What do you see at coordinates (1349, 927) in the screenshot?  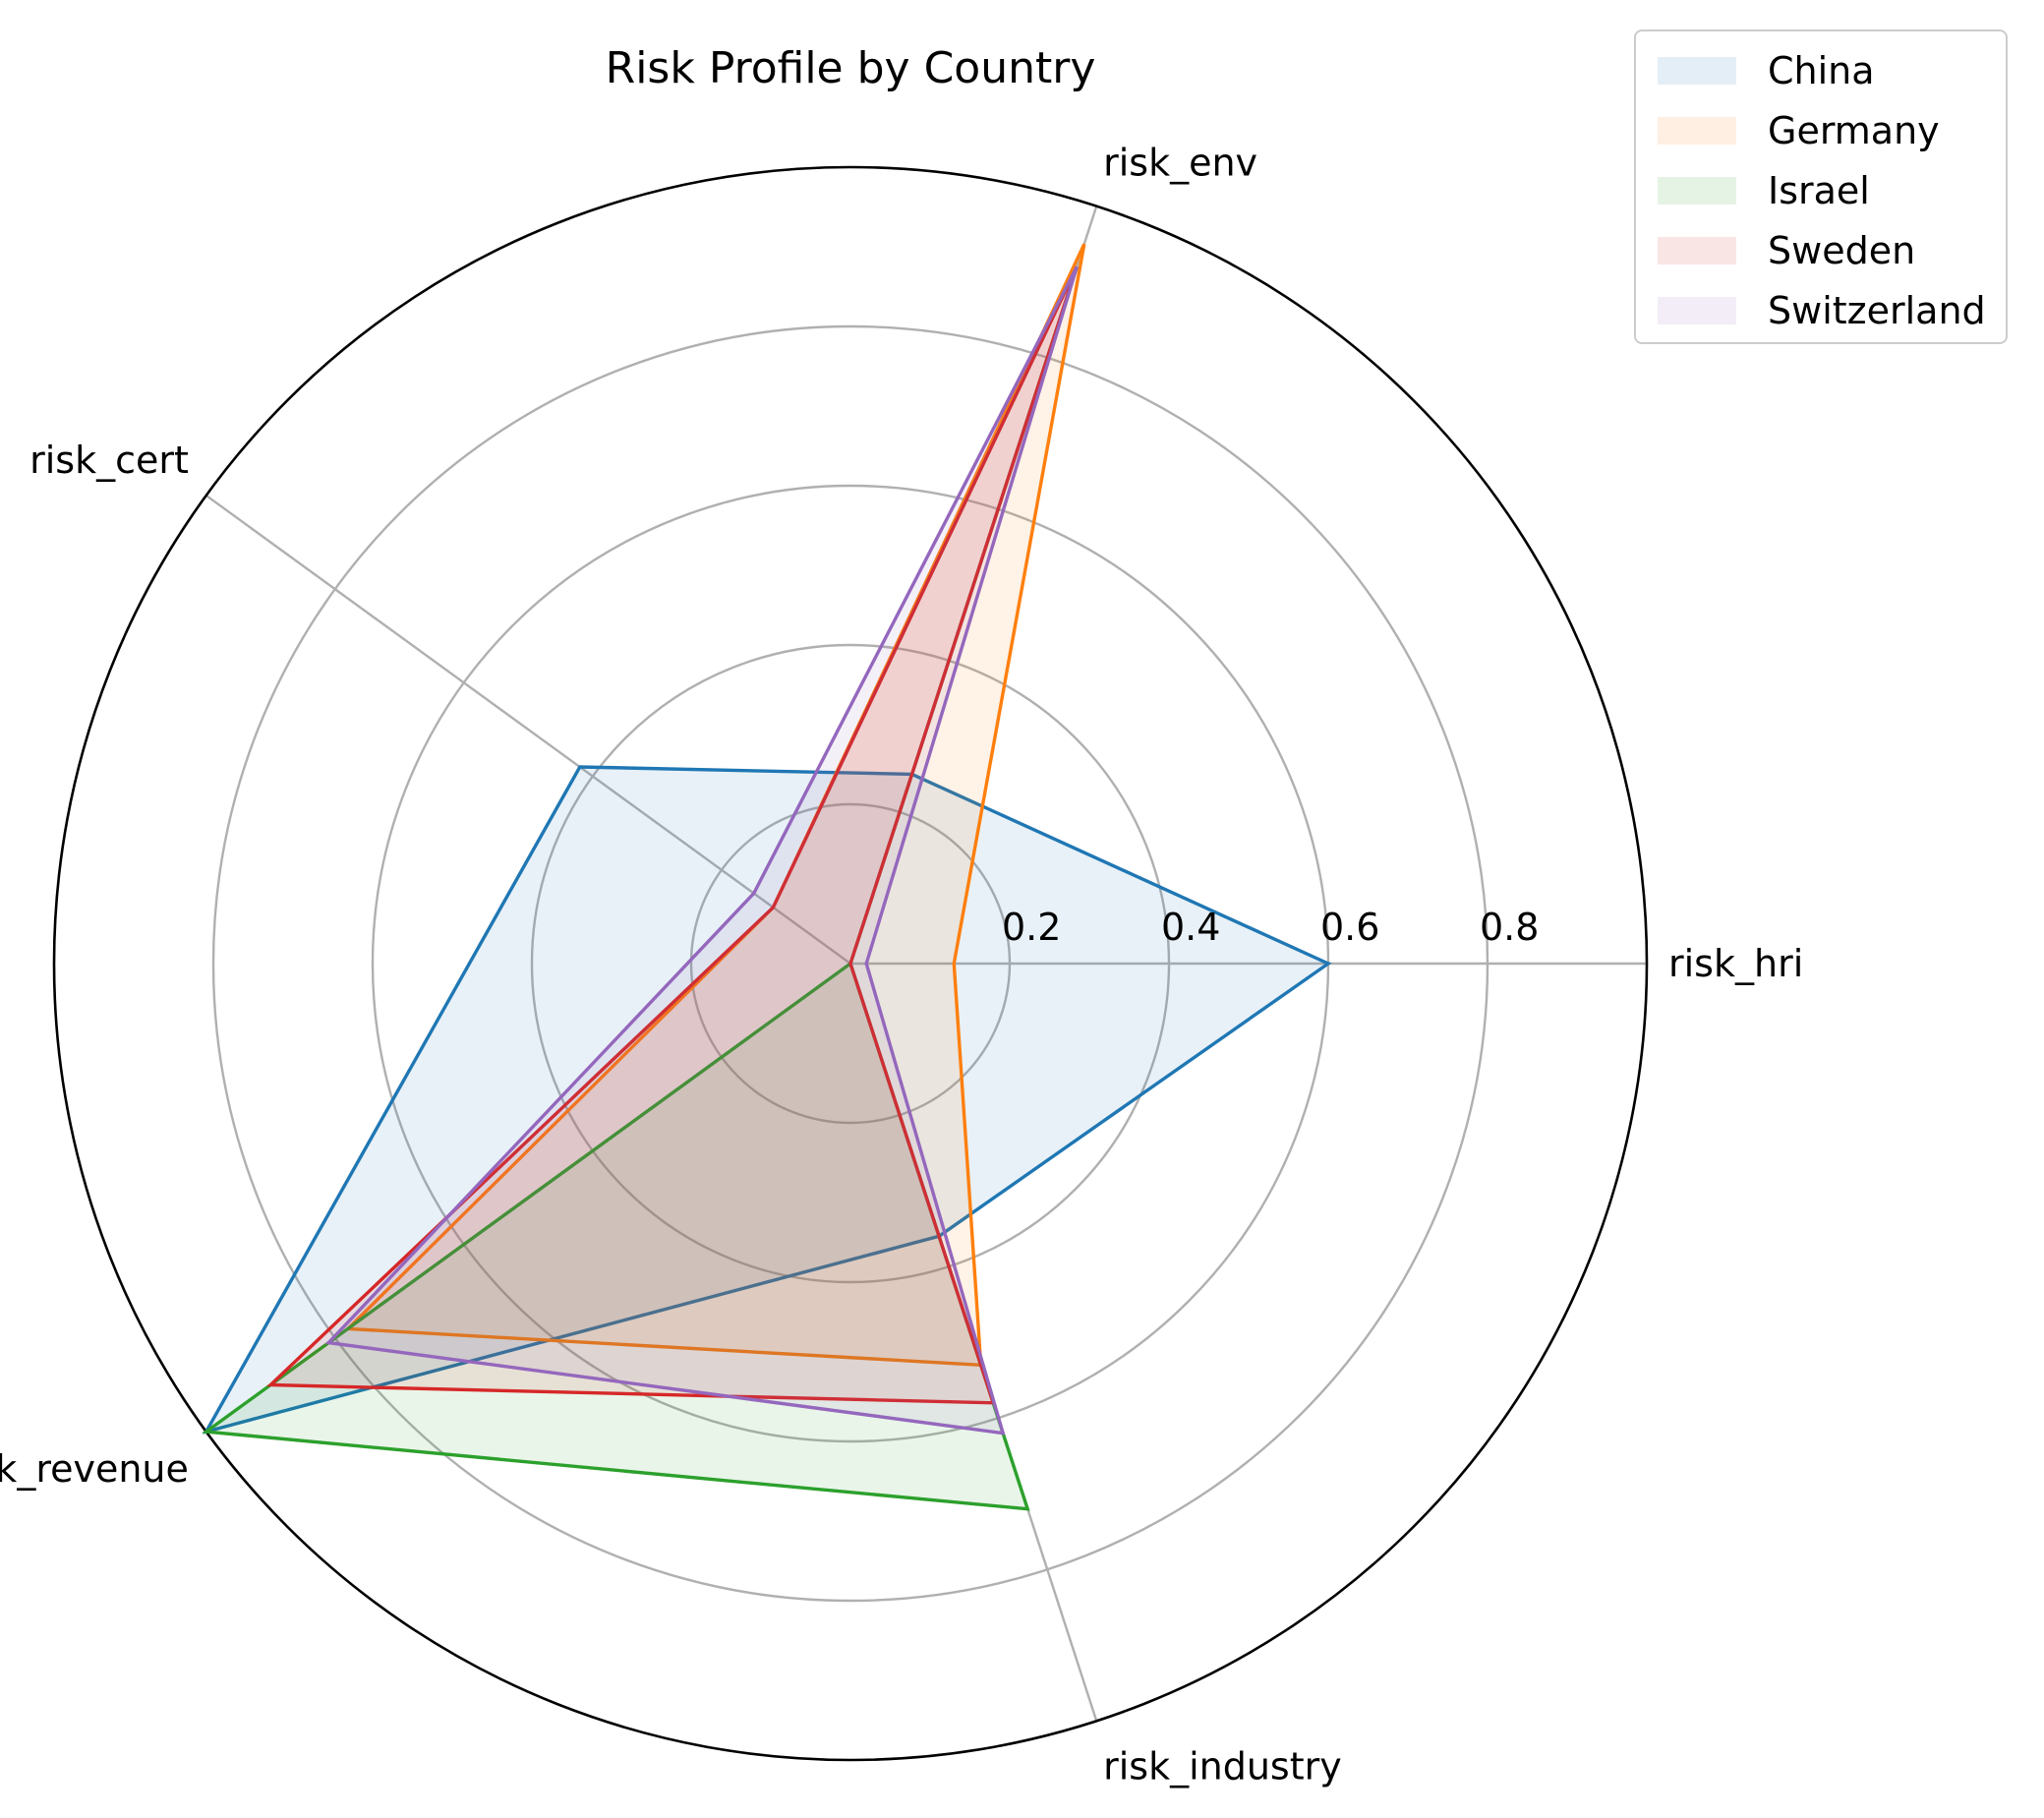 I see `tick-label-3: 0.6` at bounding box center [1349, 927].